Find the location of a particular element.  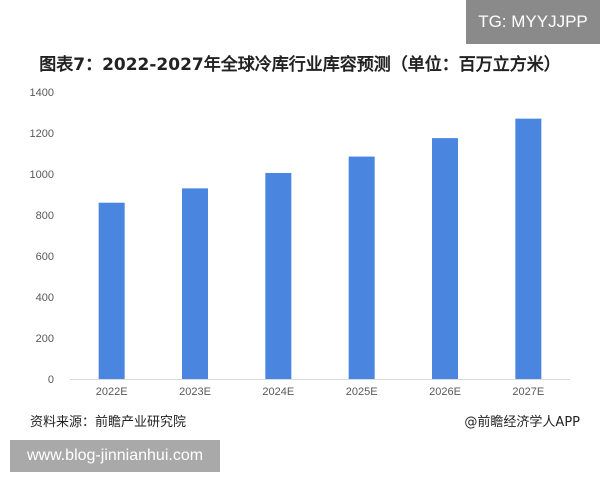

y-tick-label: 400 is located at coordinates (45, 298).